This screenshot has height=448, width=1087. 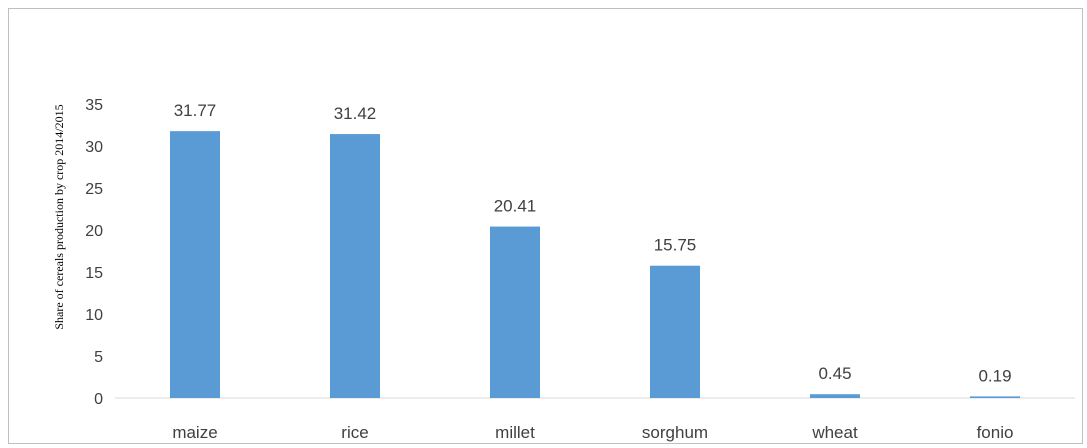 I want to click on category-label-fonio: fonio, so click(x=995, y=432).